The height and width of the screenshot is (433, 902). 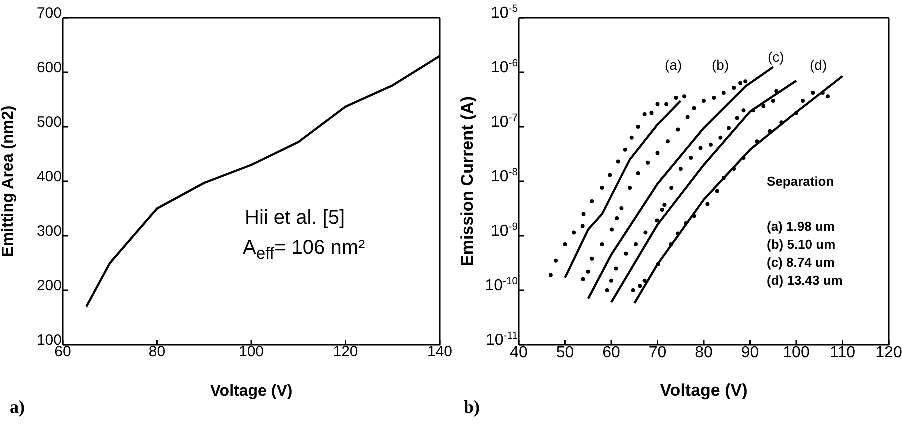 What do you see at coordinates (801, 226) in the screenshot?
I see `annotation: (a) 1.98 um` at bounding box center [801, 226].